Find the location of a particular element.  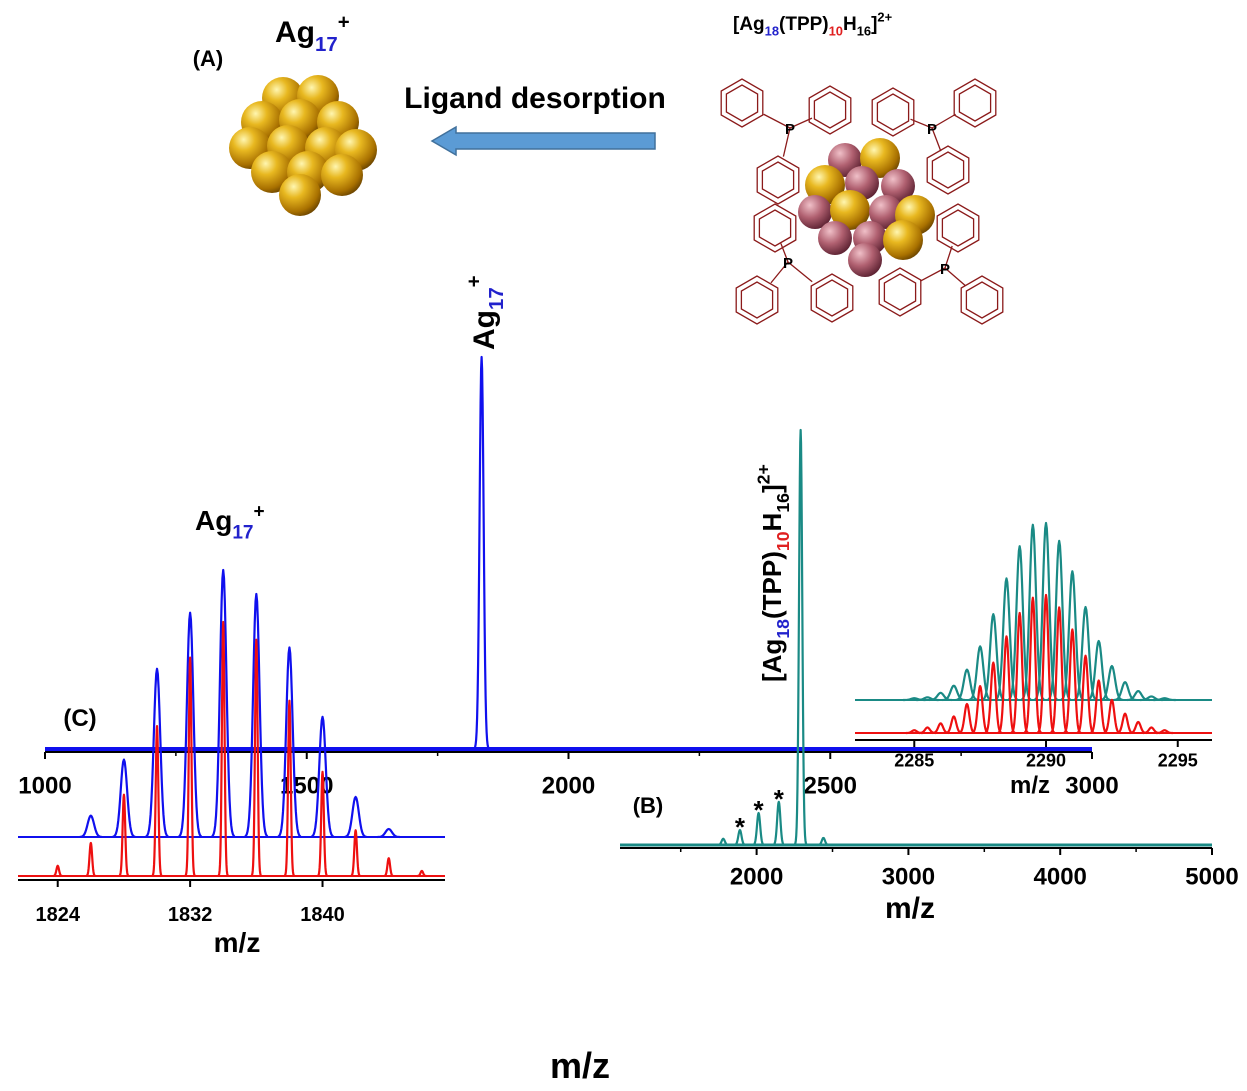

formula-part: [Ag is located at coordinates (772, 660).